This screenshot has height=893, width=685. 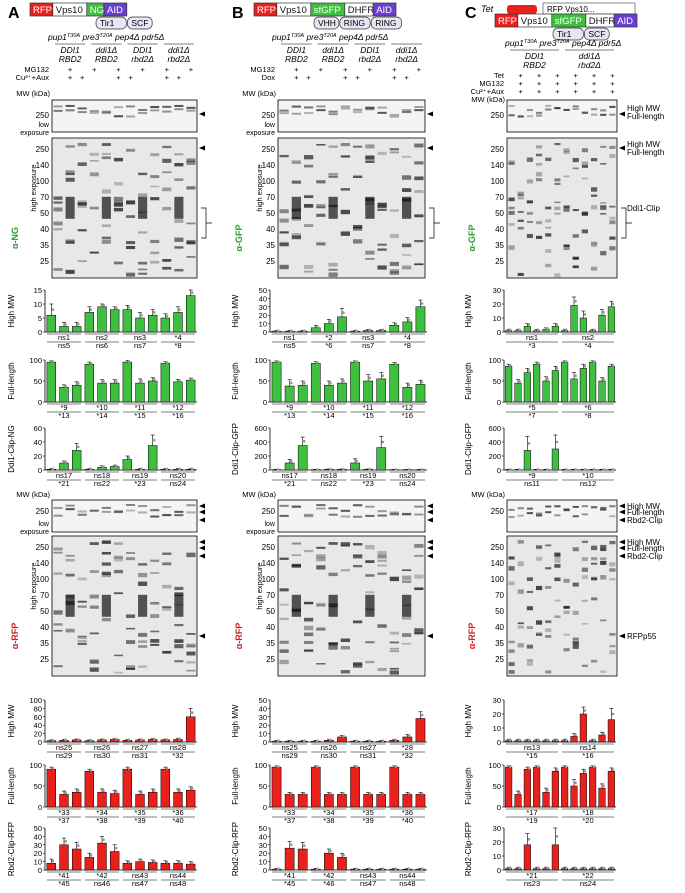 I want to click on stat-label: ns29, so click(x=64, y=755).